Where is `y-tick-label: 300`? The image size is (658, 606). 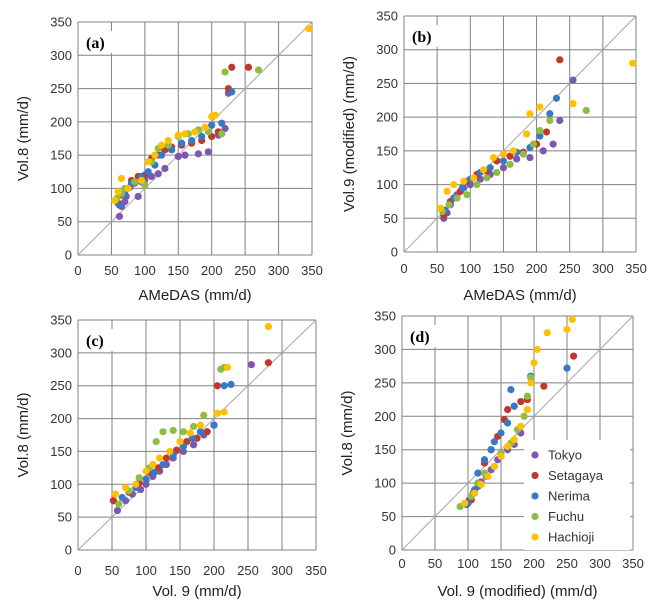
y-tick-label: 300 is located at coordinates (61, 55).